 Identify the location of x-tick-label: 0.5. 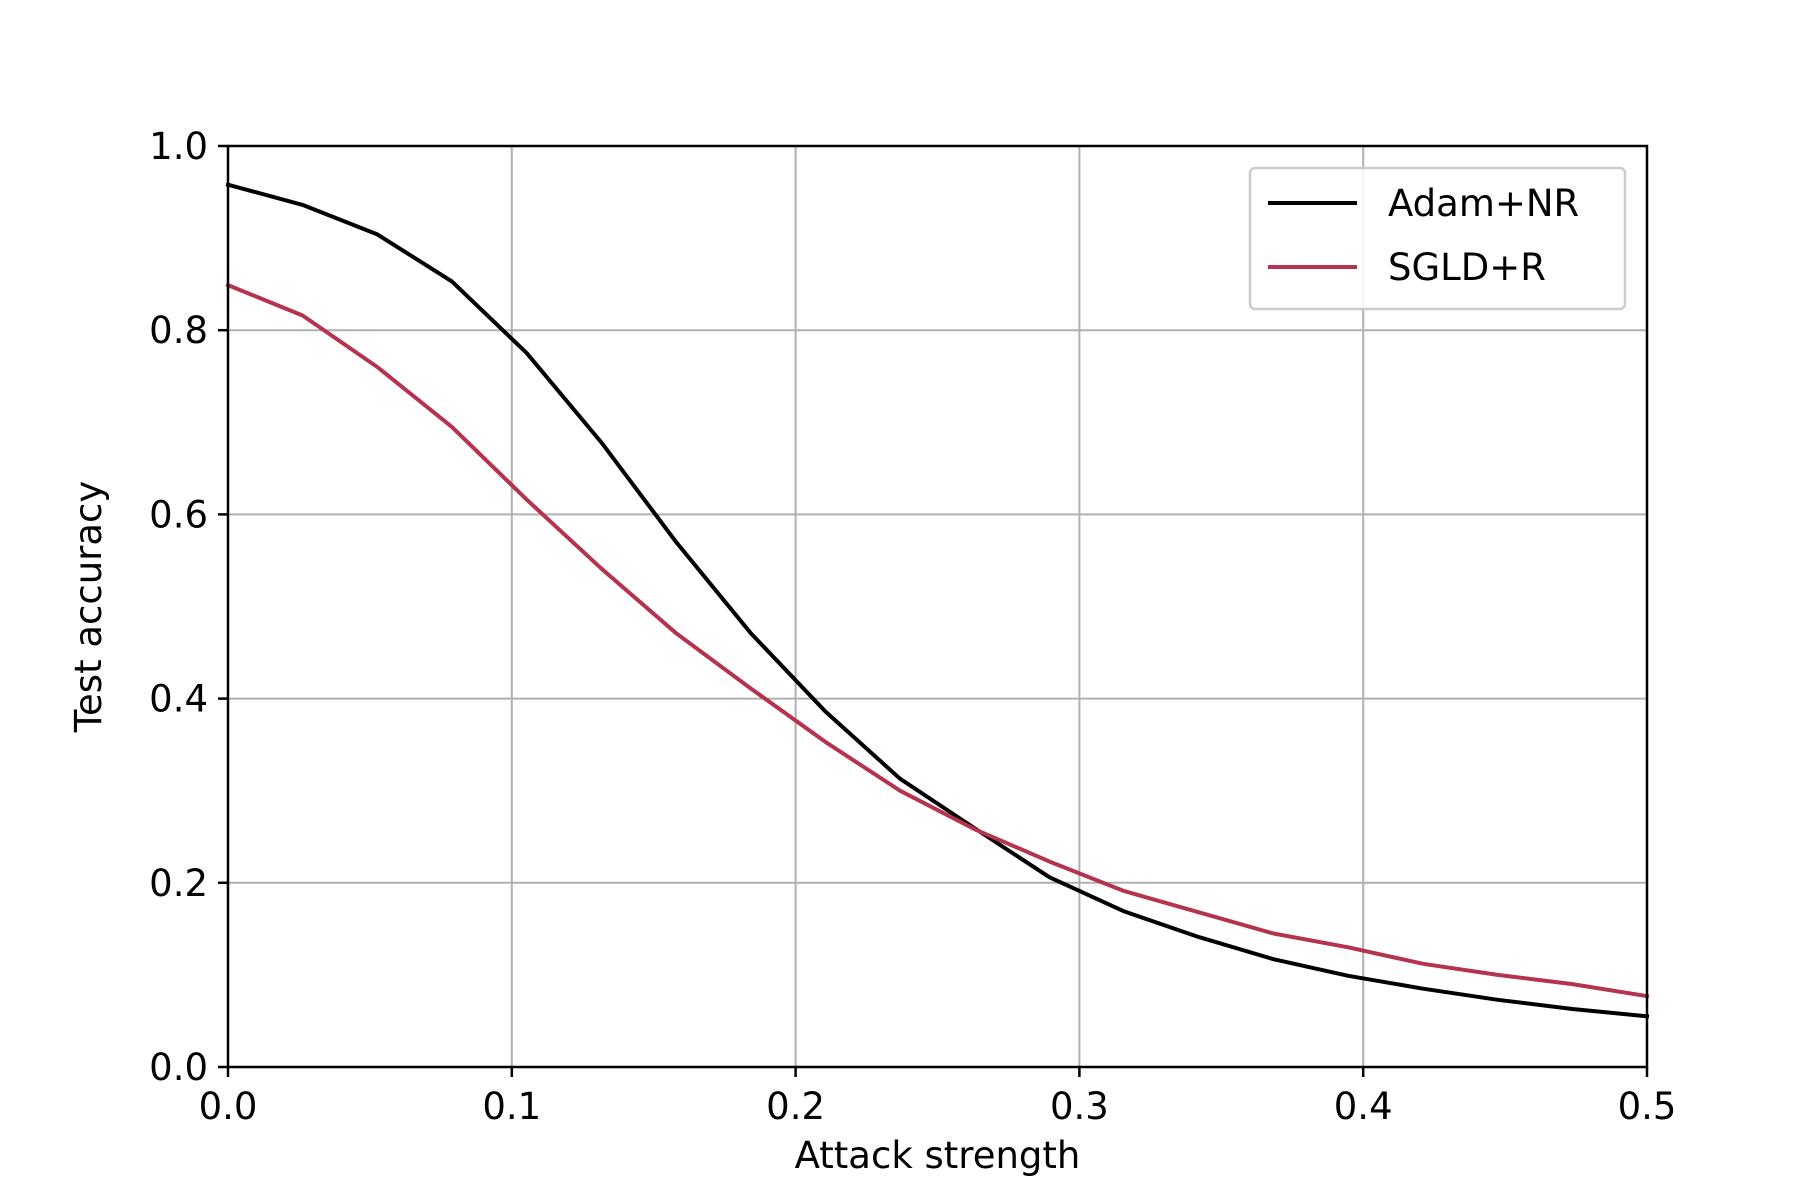
(1647, 1106).